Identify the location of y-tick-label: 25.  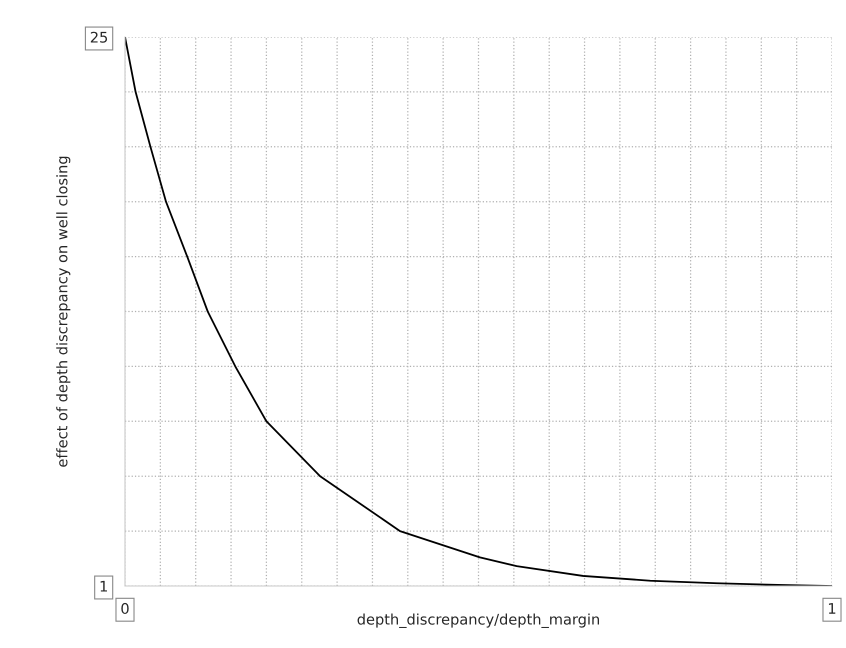
(99, 37).